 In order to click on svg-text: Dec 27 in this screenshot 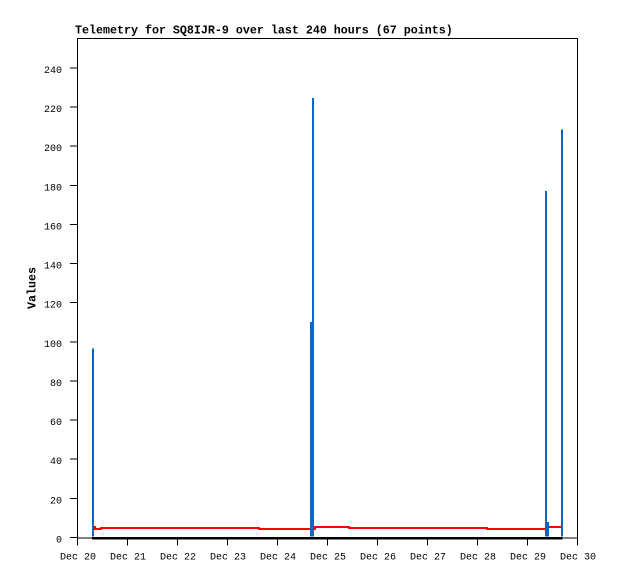, I will do `click(428, 558)`.